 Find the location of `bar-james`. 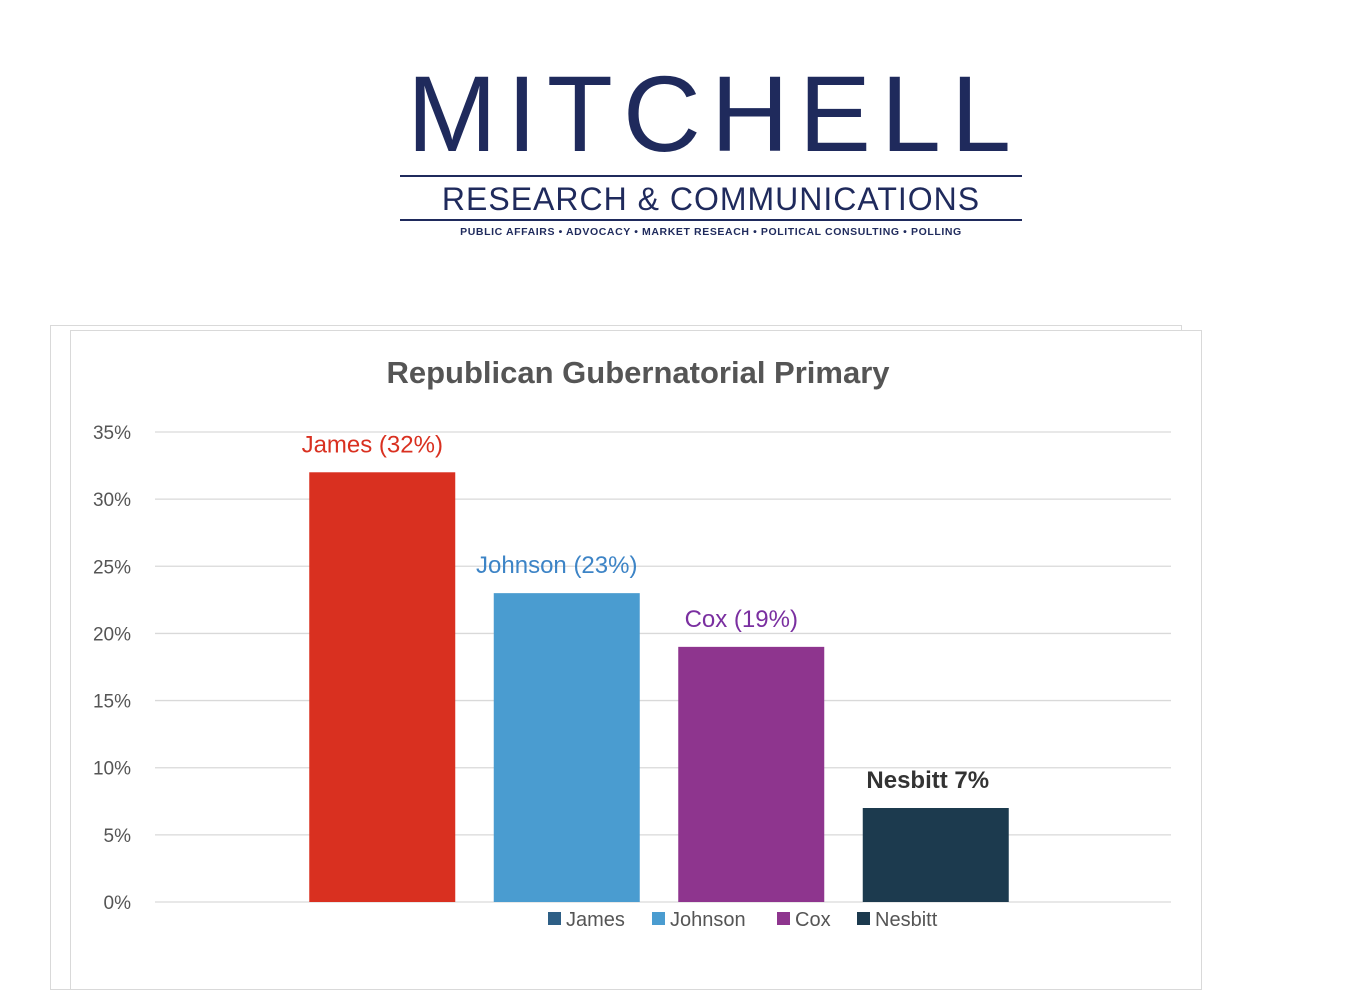

bar-james is located at coordinates (382, 687).